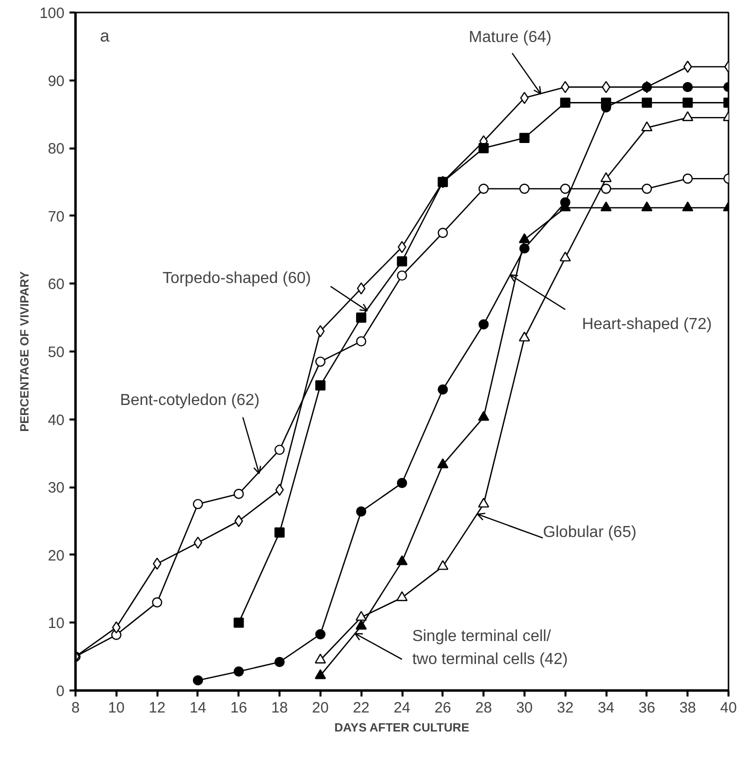  Describe the element at coordinates (402, 708) in the screenshot. I see `x-tick-label: 24` at that location.